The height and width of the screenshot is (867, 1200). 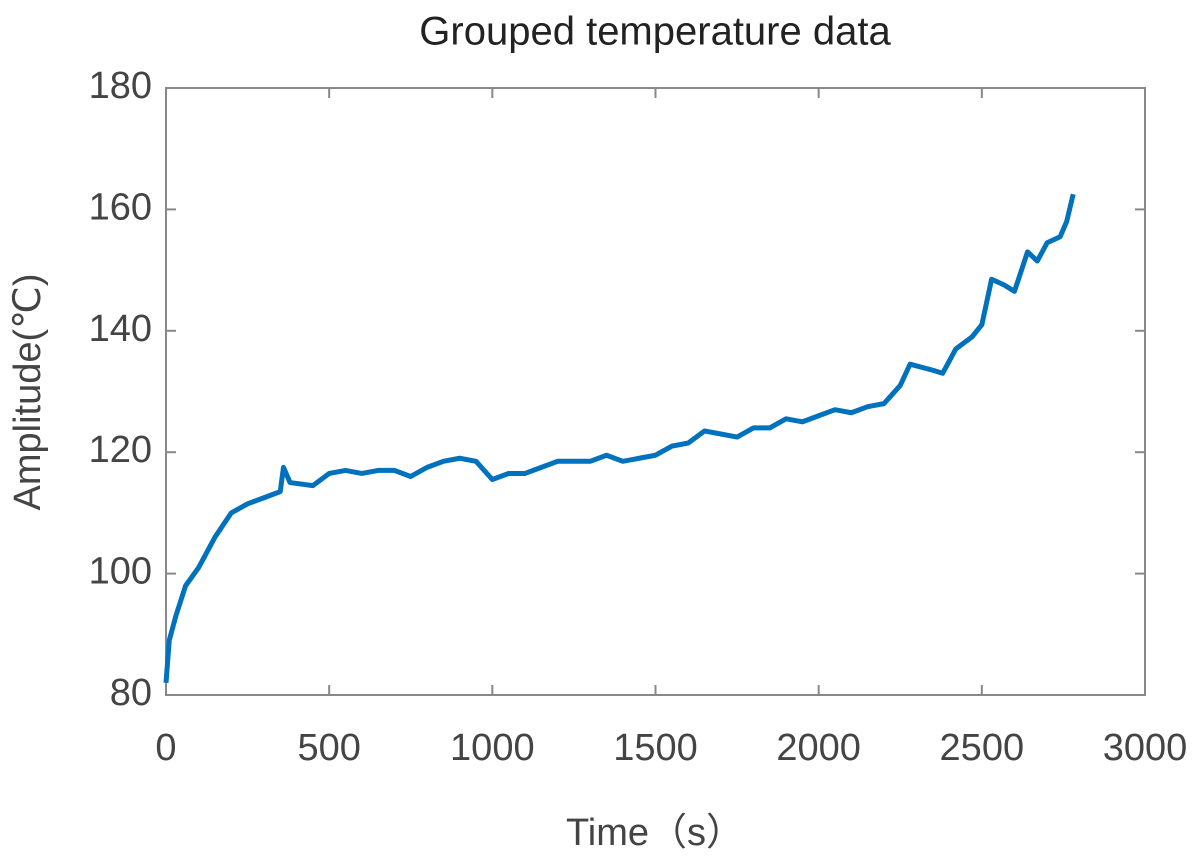 What do you see at coordinates (655, 748) in the screenshot?
I see `x-tick-label: 1500` at bounding box center [655, 748].